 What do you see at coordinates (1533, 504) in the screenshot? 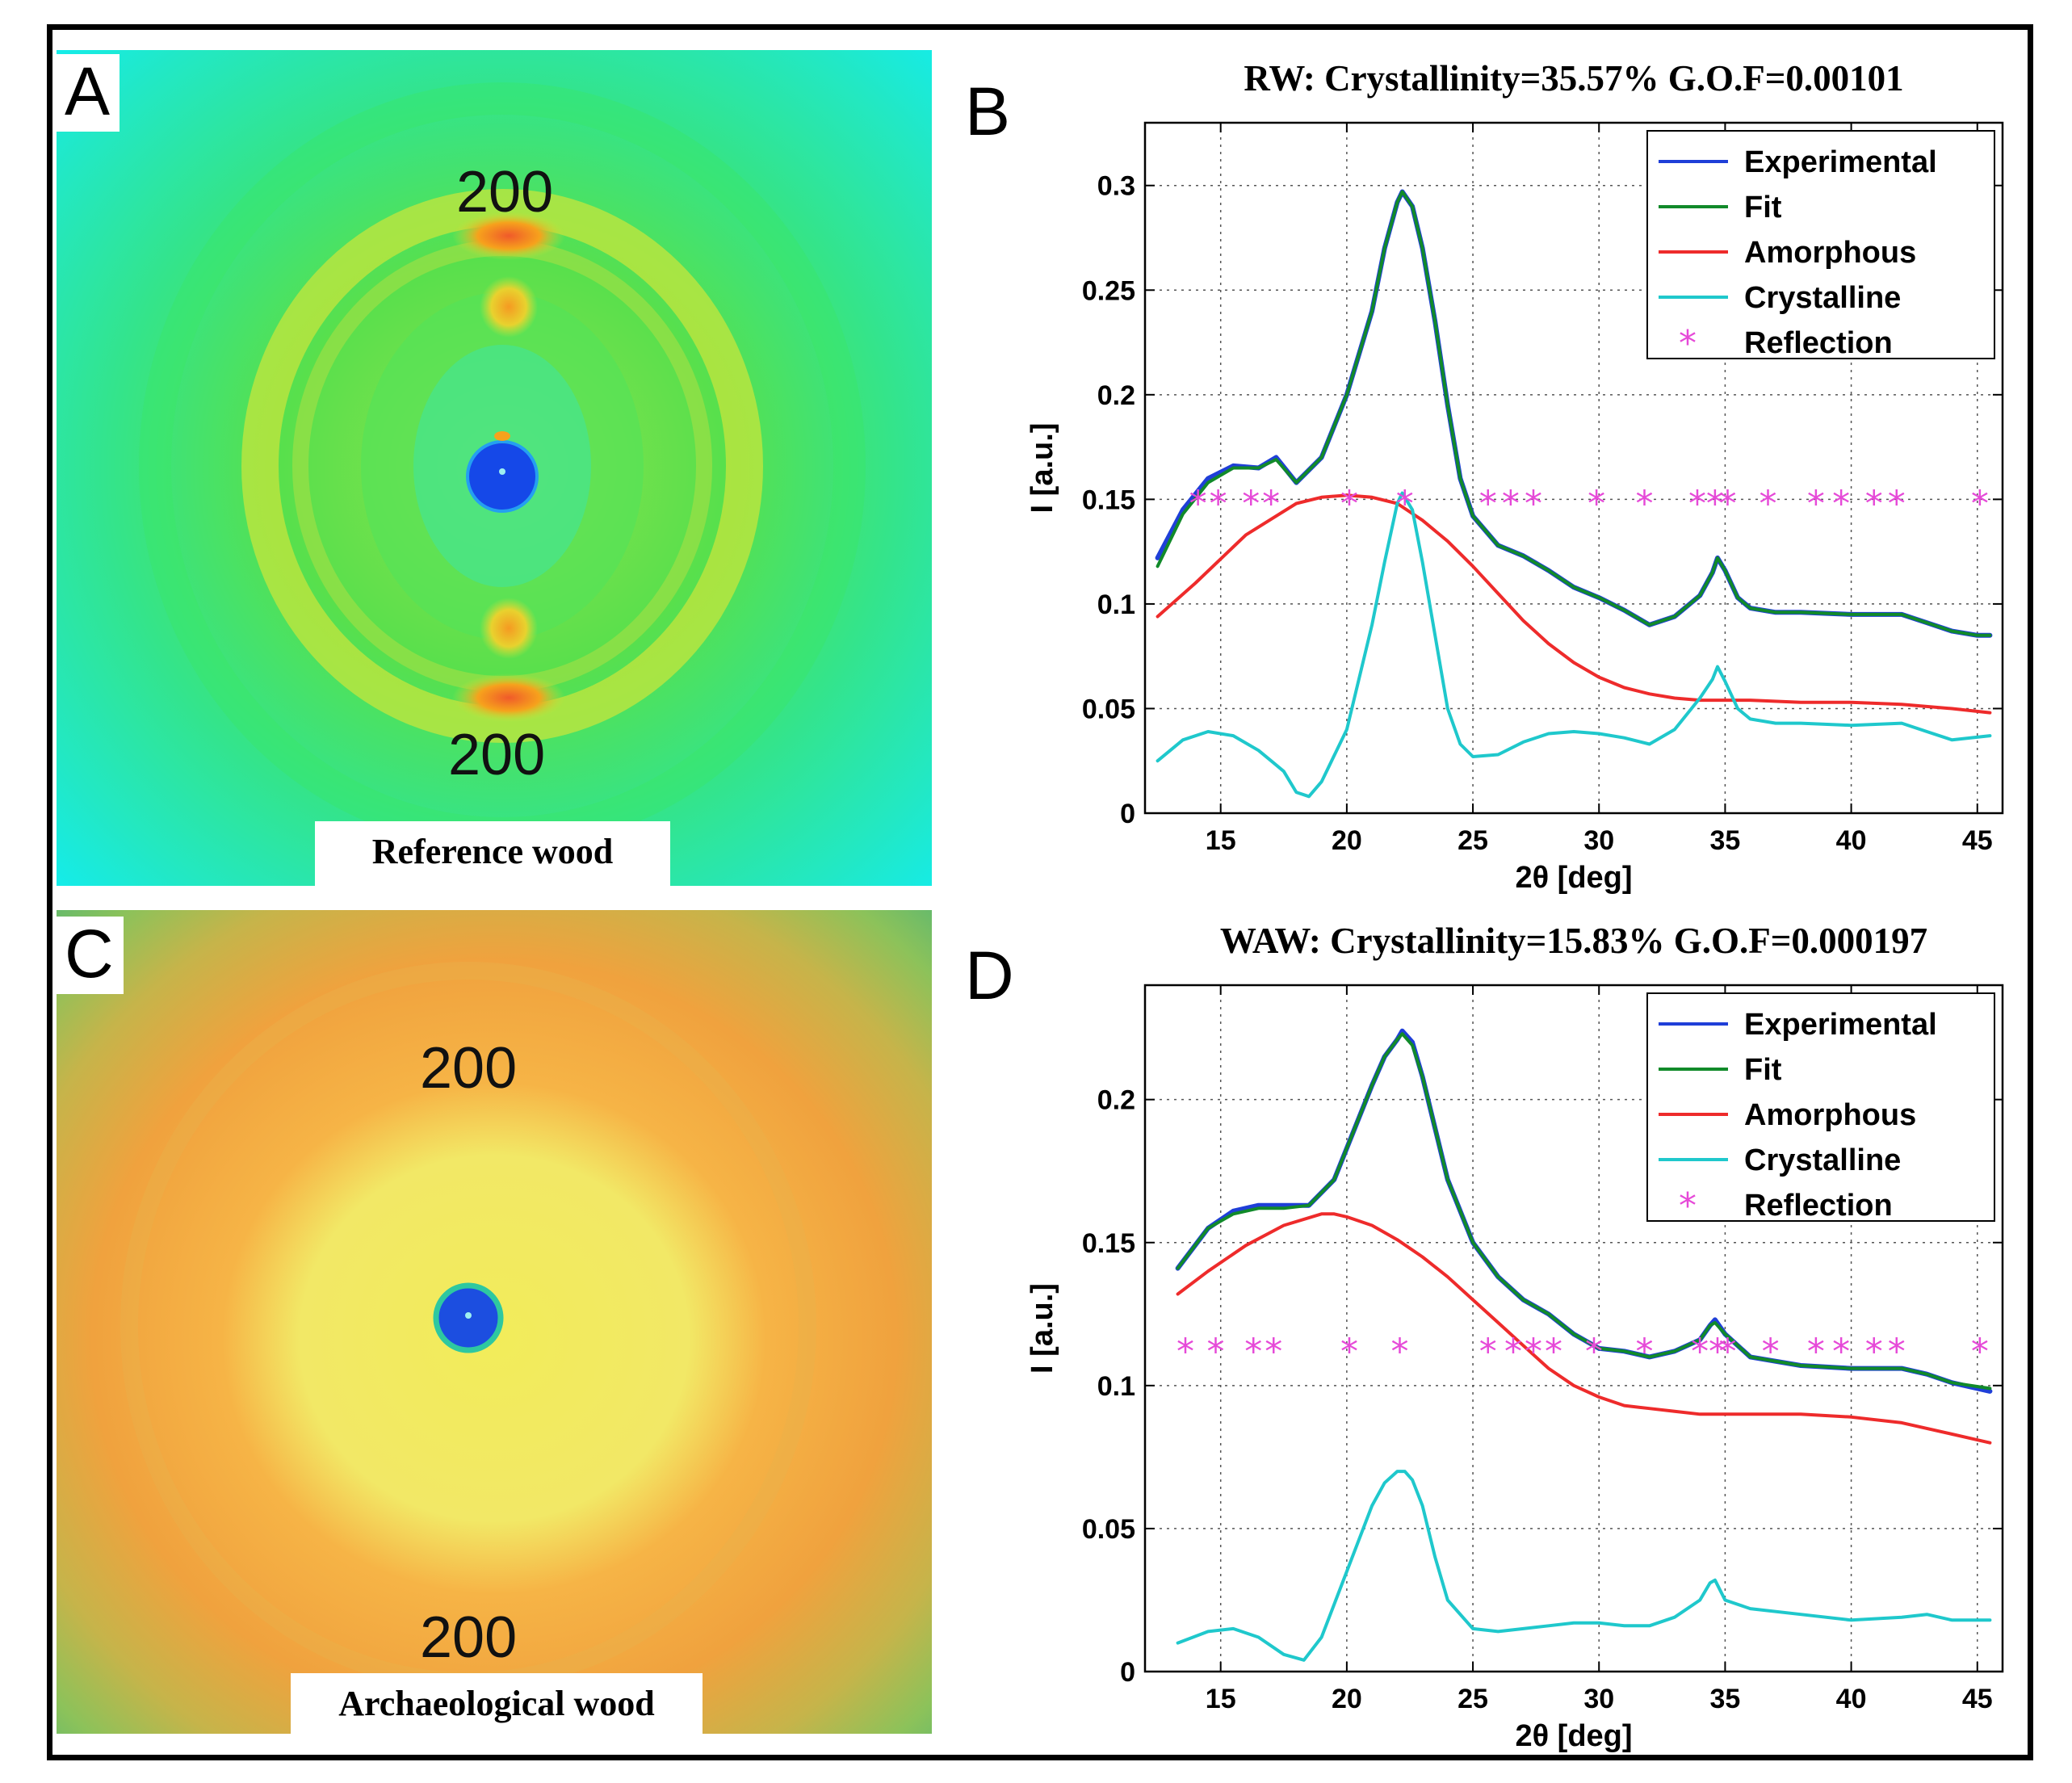
I see `chart-b-reflection-marker-8: *` at bounding box center [1533, 504].